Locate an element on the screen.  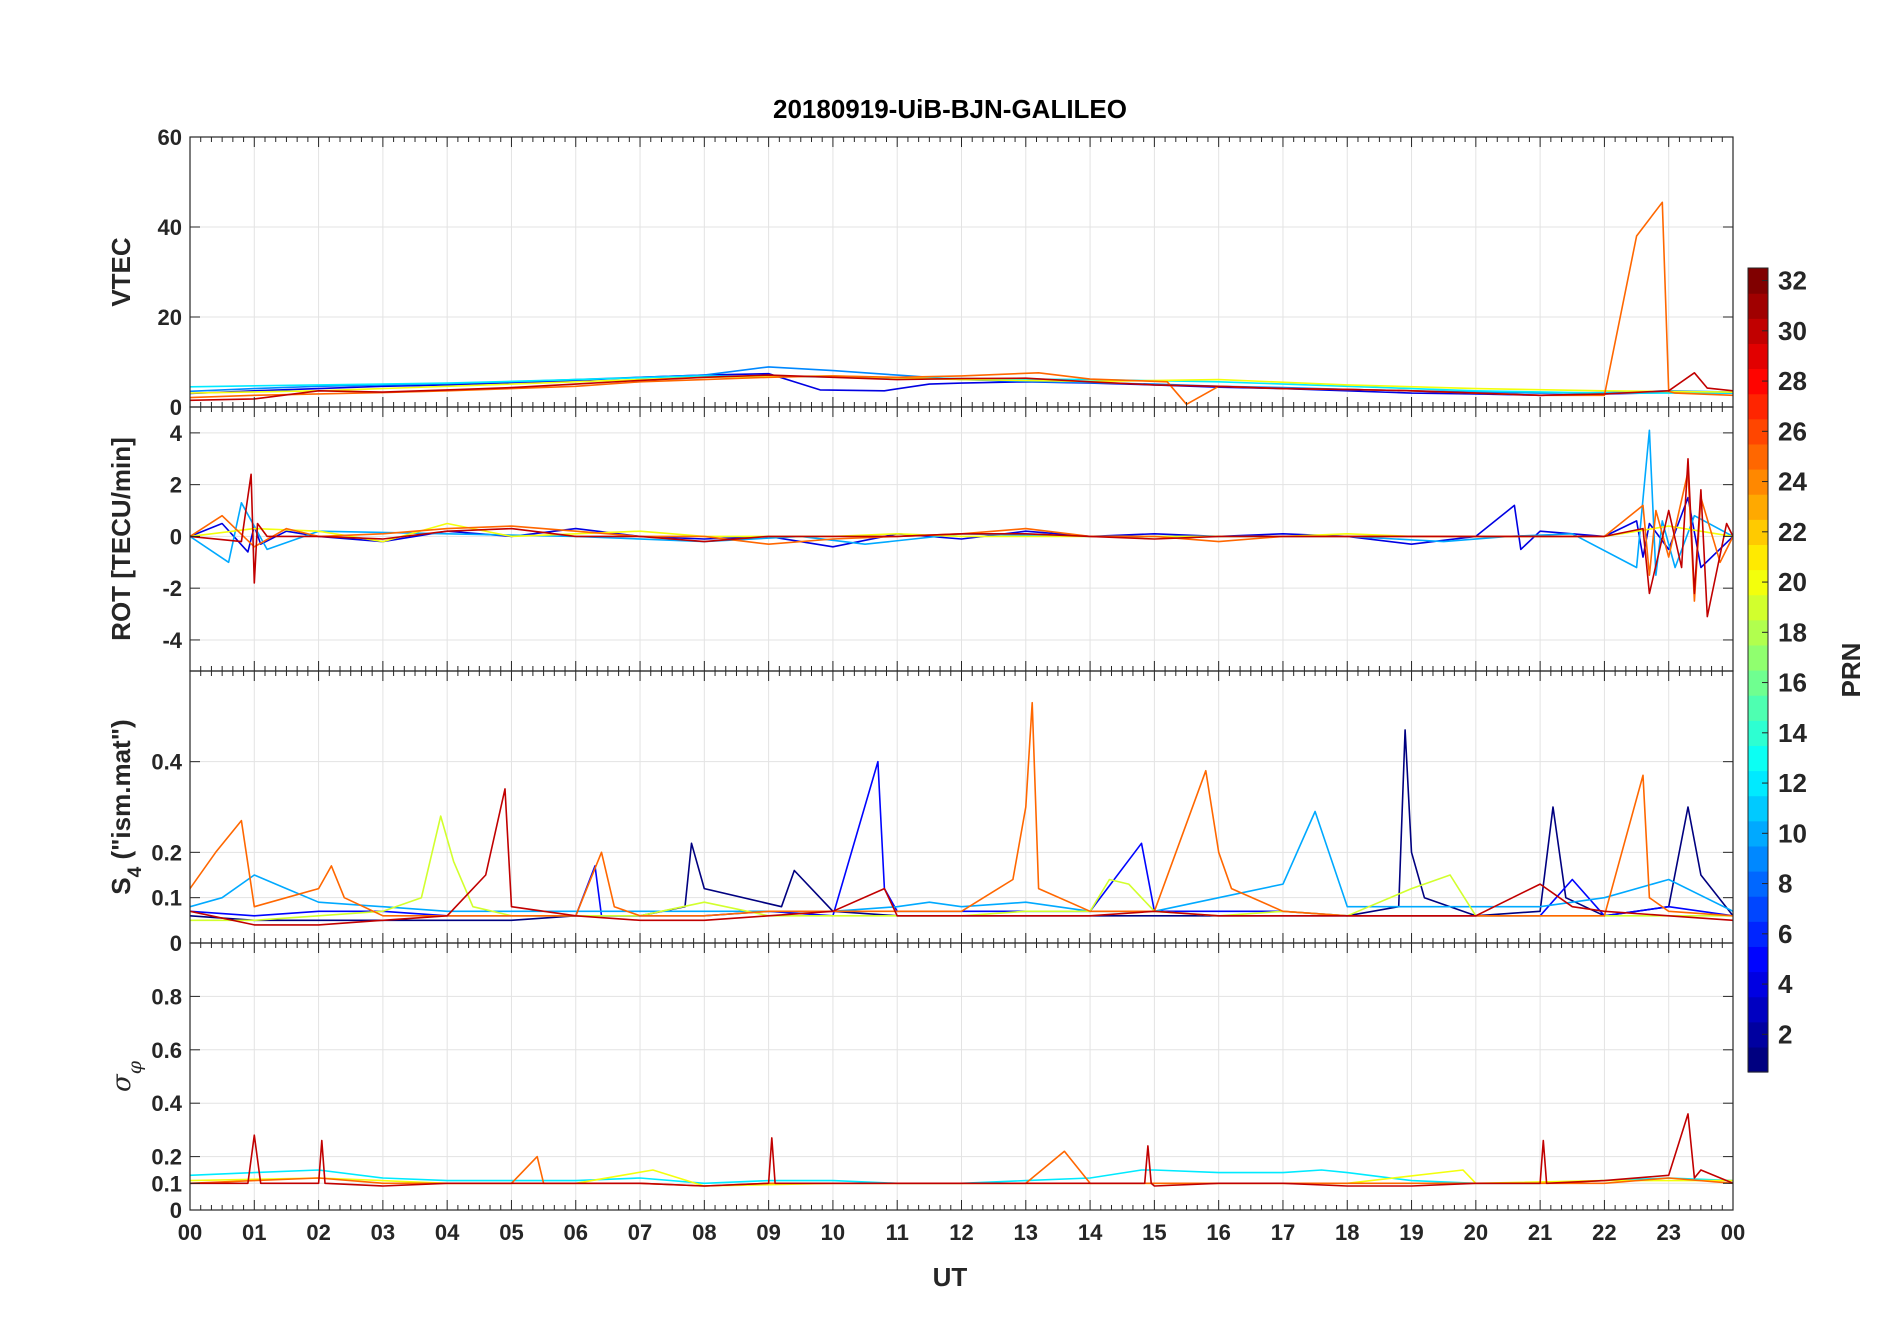
x-tick-label: 12 is located at coordinates (961, 1232).